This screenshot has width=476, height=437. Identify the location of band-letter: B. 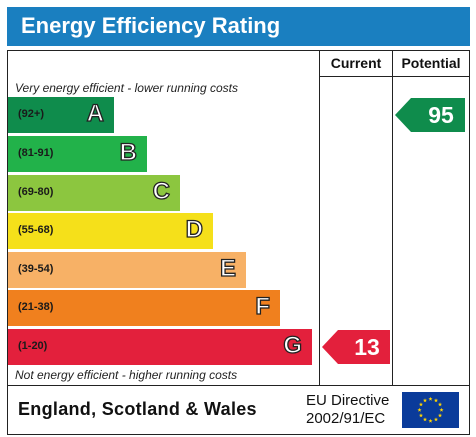
(128, 152).